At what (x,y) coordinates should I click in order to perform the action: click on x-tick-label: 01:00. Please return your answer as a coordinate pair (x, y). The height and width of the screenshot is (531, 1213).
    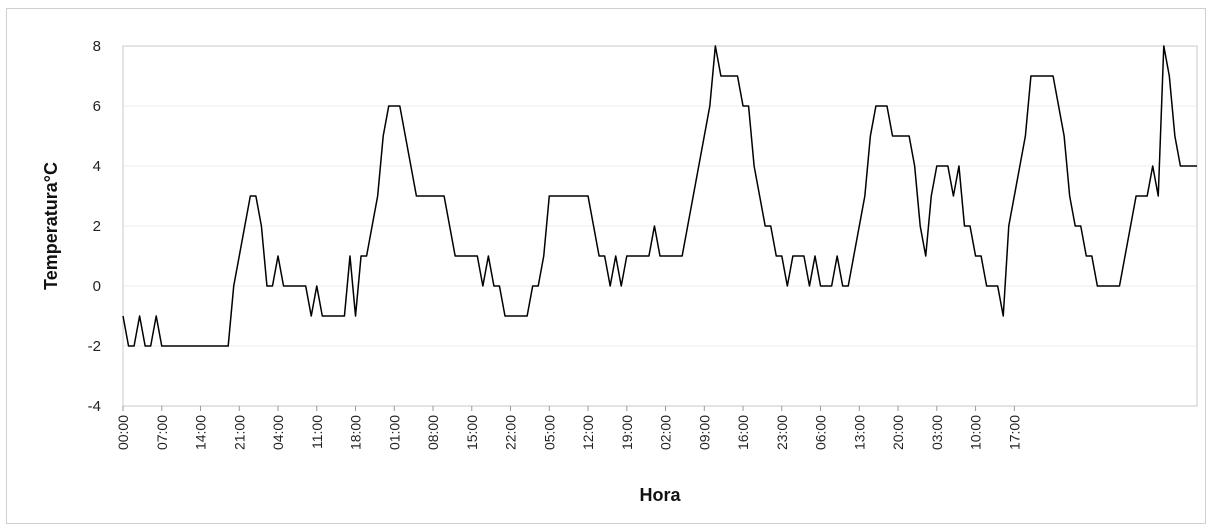
    Looking at the image, I should click on (394, 432).